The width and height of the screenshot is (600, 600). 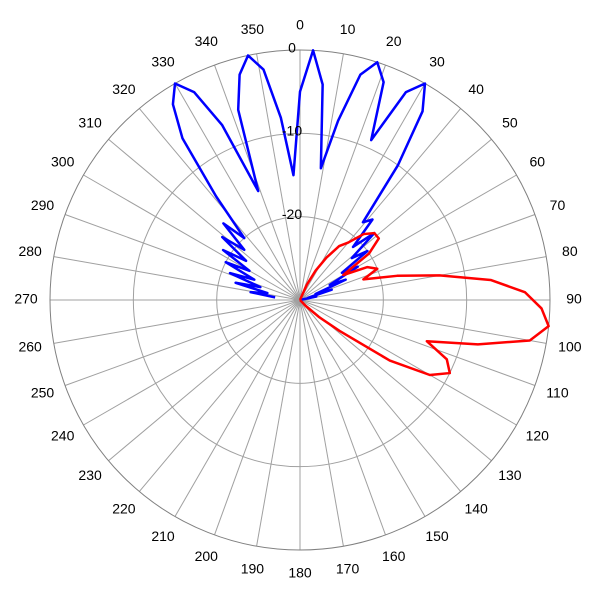 What do you see at coordinates (437, 61) in the screenshot?
I see `angle-tick-label: 30` at bounding box center [437, 61].